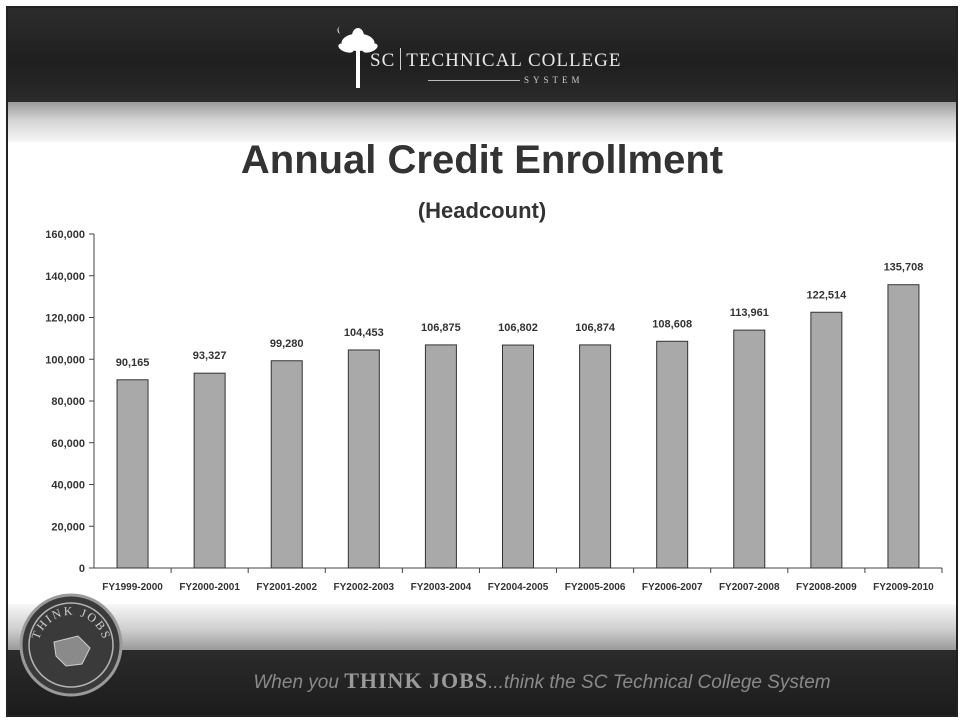 The width and height of the screenshot is (964, 723). I want to click on y-tick-label: 80,000, so click(68, 402).